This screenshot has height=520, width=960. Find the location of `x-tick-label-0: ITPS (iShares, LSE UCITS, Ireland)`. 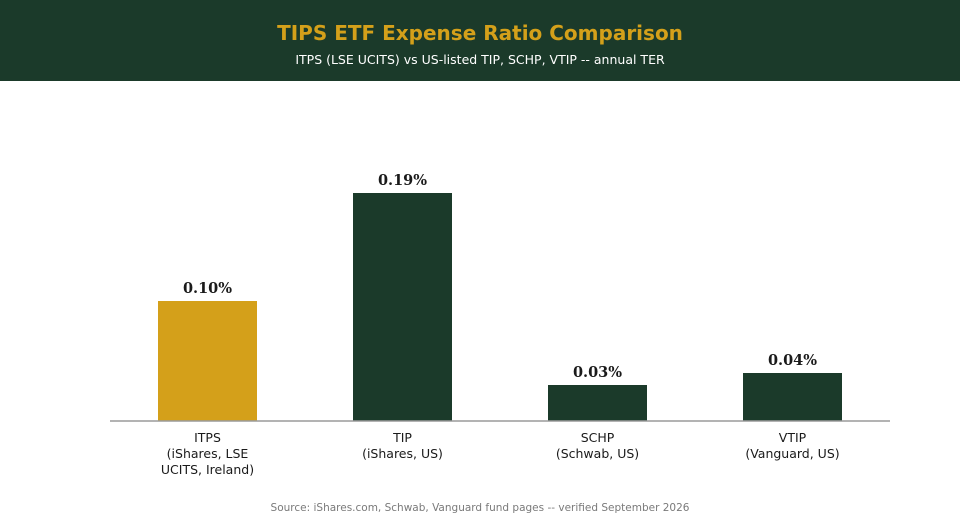

x-tick-label-0: ITPS (iShares, LSE UCITS, Ireland) is located at coordinates (207, 453).